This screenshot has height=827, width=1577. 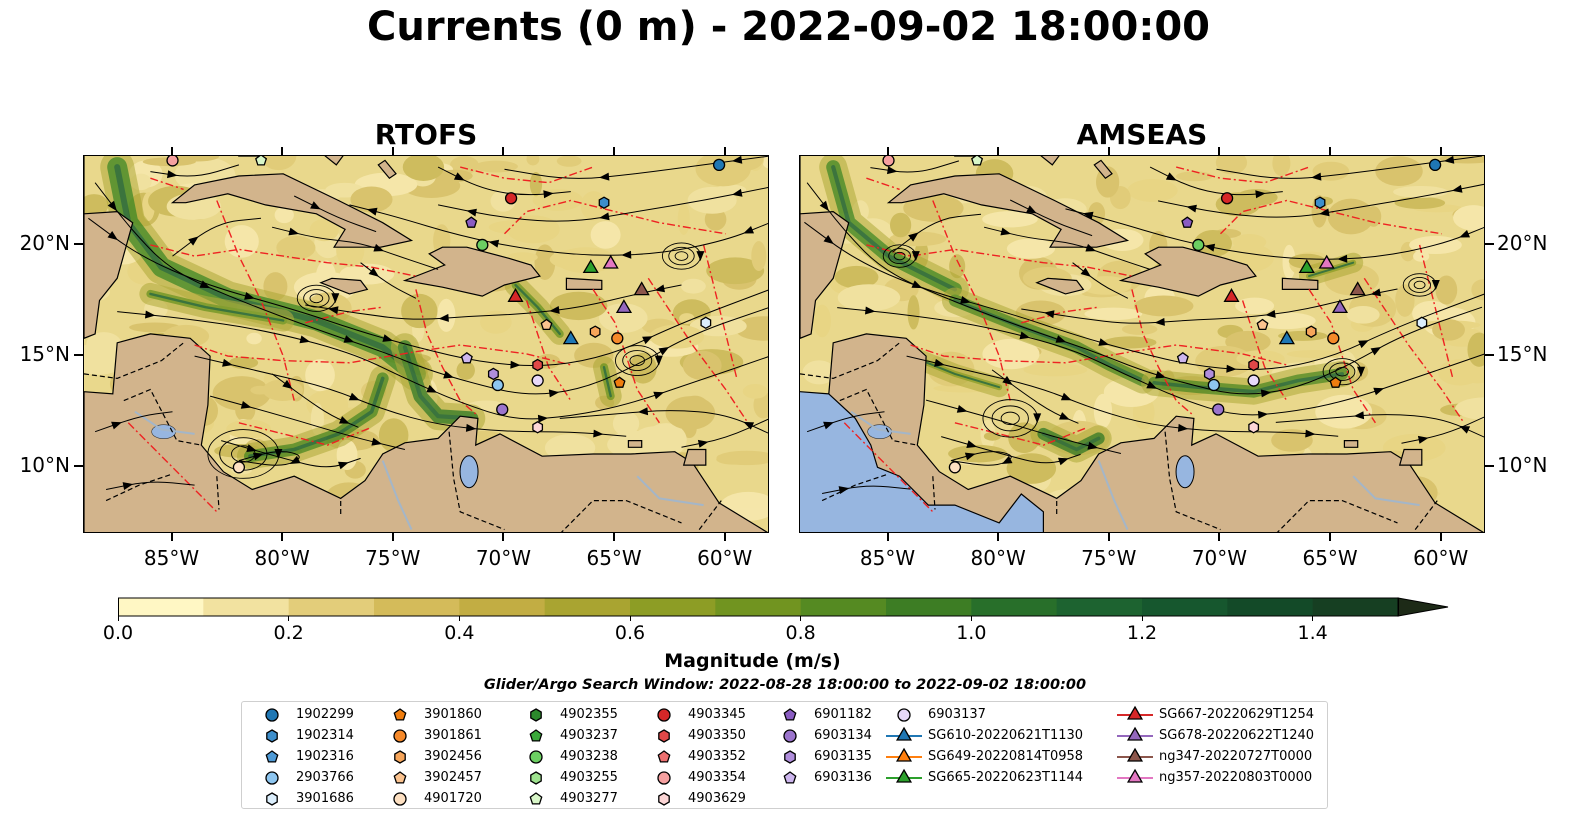 I want to click on legend-label: SG665-20220623T1144, so click(x=1006, y=777).